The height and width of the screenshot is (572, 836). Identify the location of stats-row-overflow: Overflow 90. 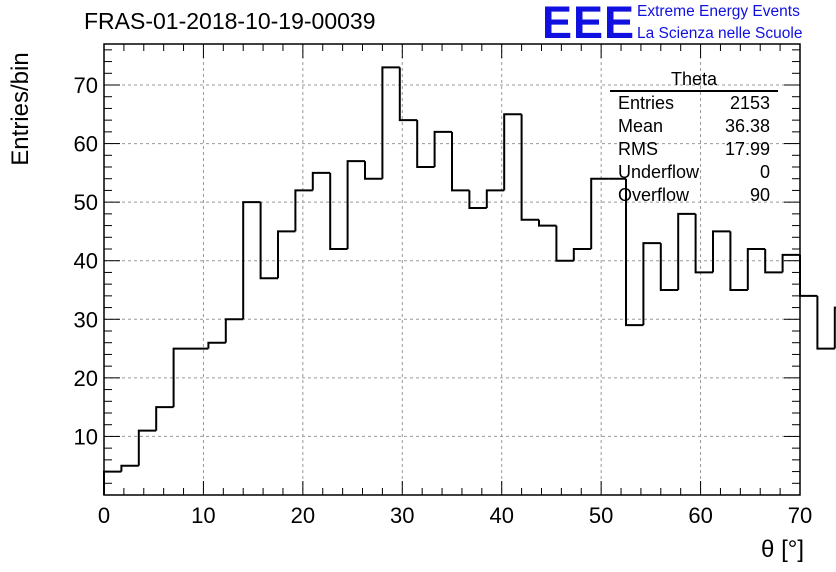
(694, 195).